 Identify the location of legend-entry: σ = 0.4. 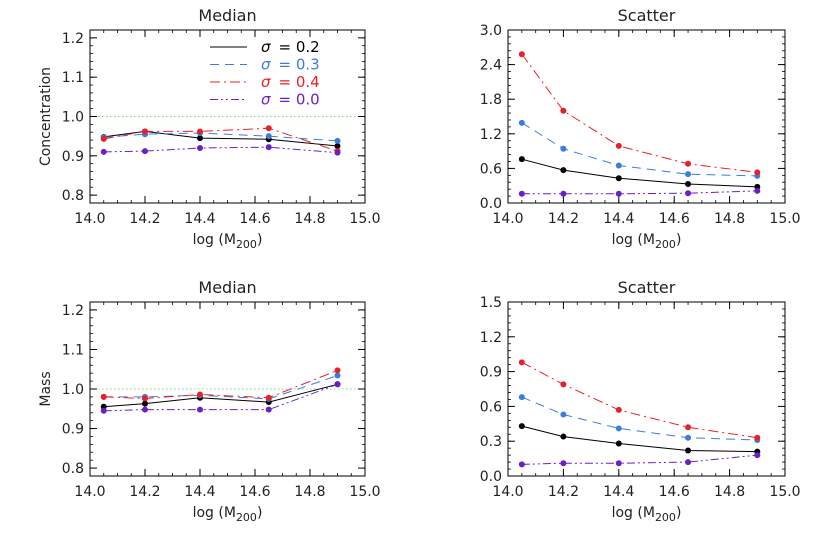
(290, 82).